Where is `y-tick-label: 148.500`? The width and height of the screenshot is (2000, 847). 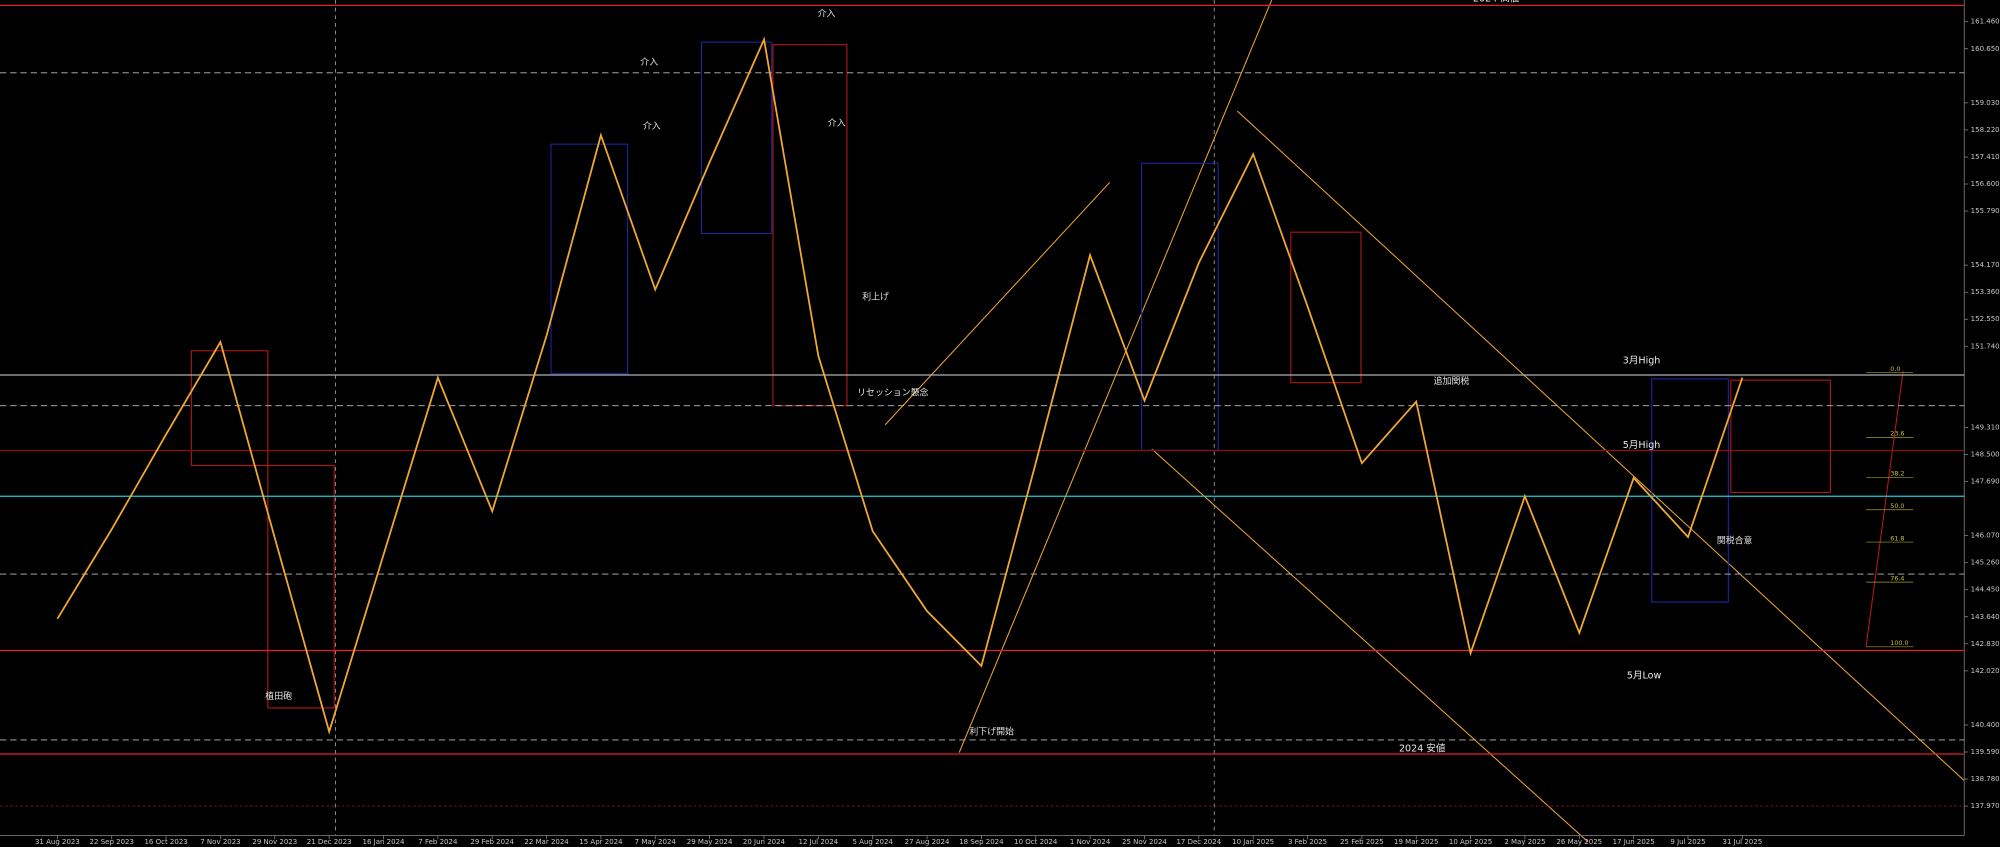
y-tick-label: 148.500 is located at coordinates (1985, 453).